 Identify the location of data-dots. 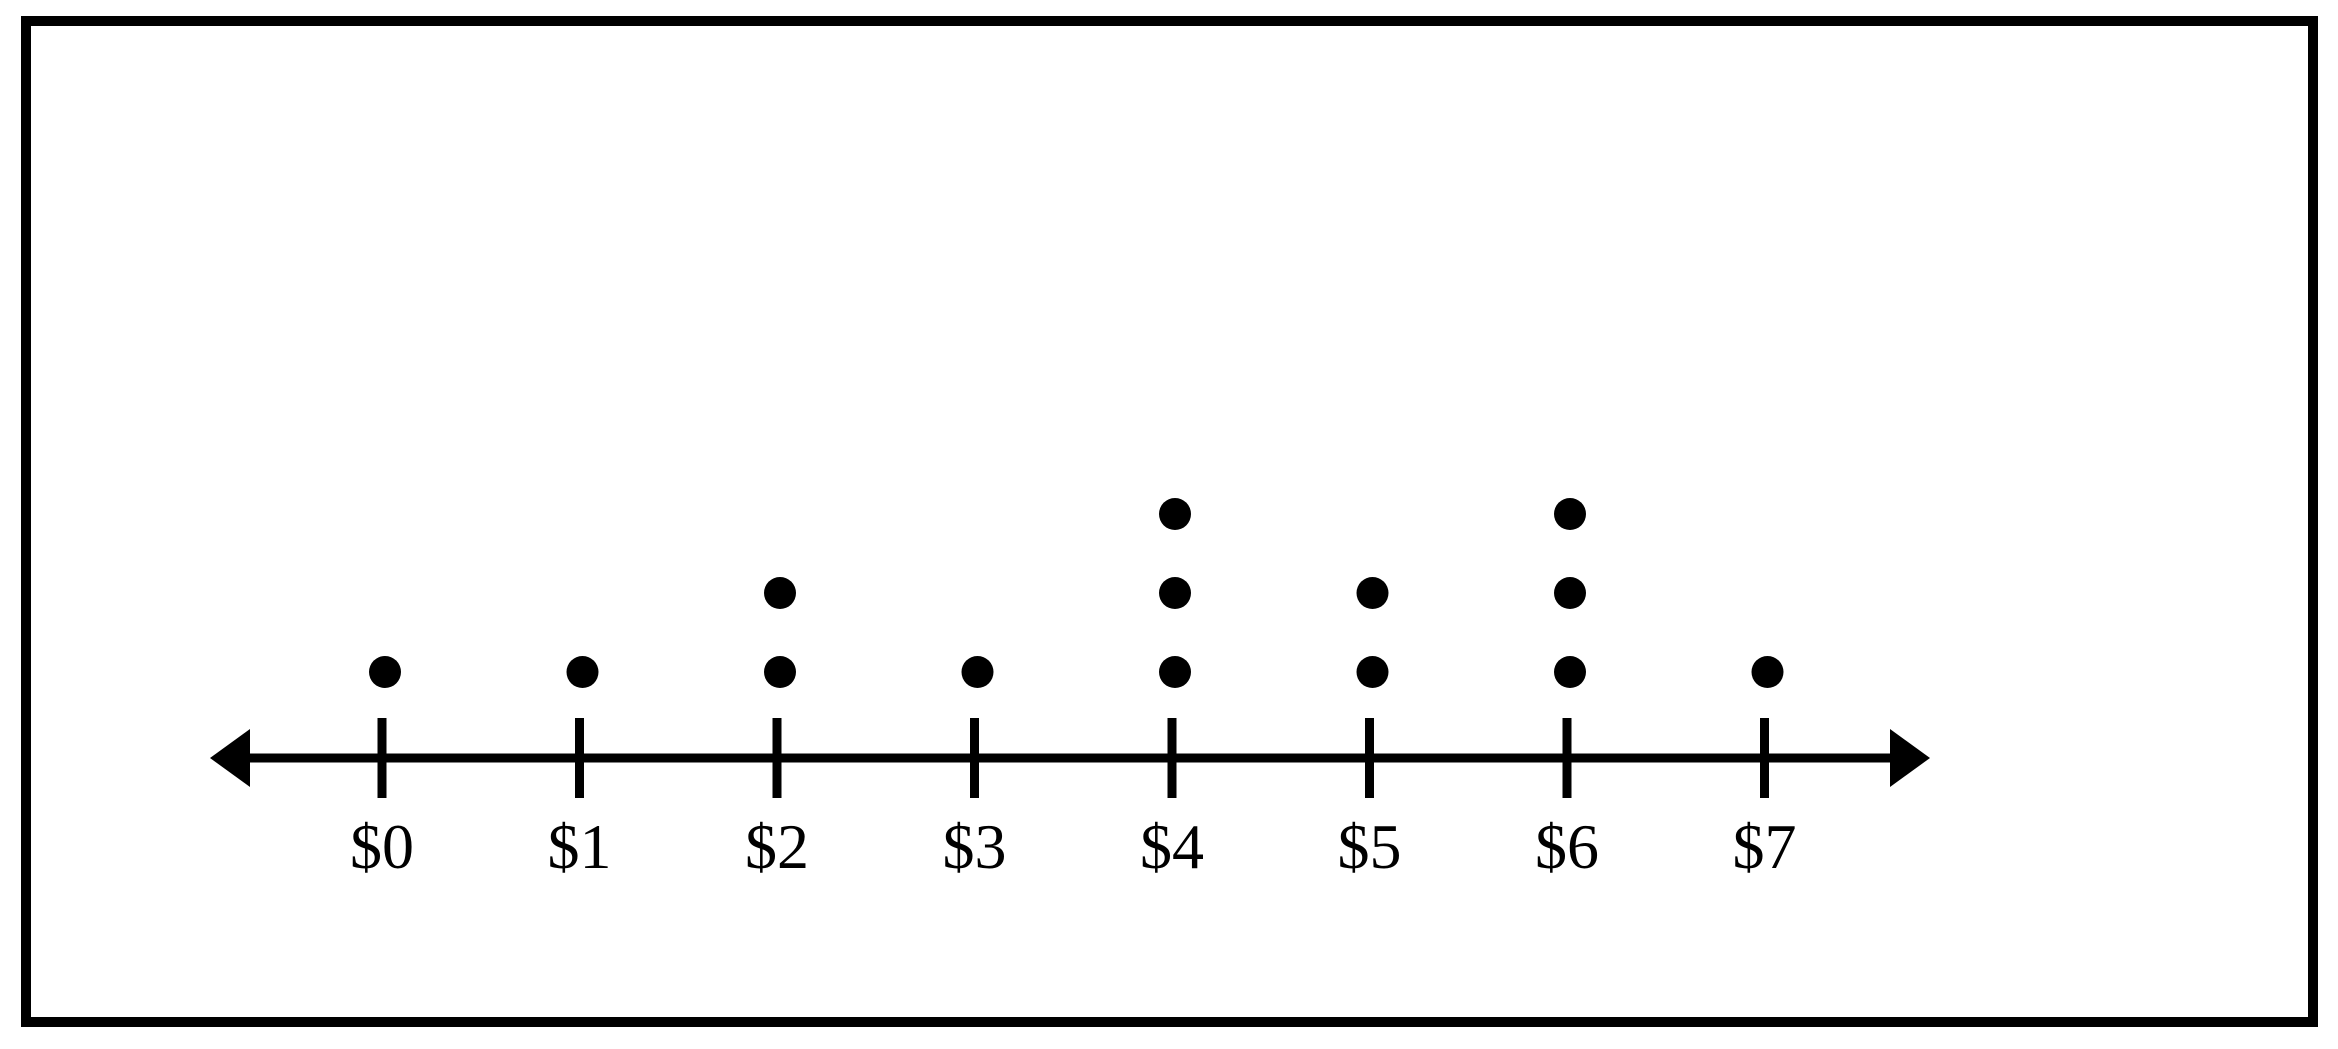
(1076, 593).